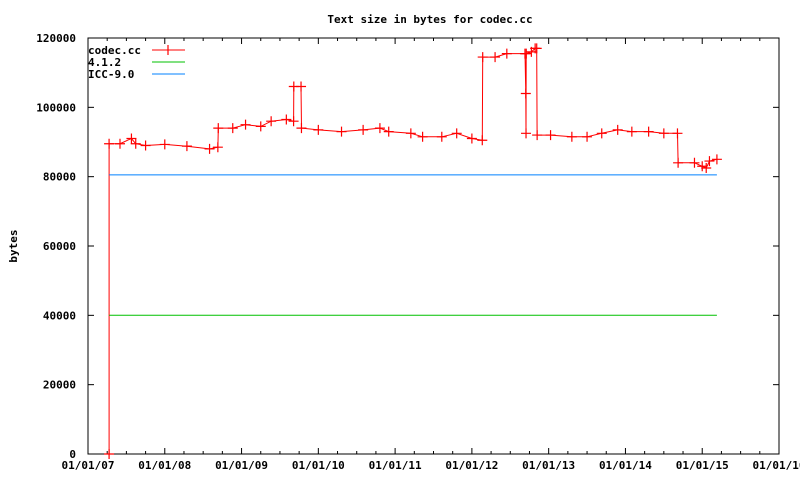 This screenshot has height=484, width=800. Describe the element at coordinates (625, 465) in the screenshot. I see `x-tick-label: 01/01/14` at that location.